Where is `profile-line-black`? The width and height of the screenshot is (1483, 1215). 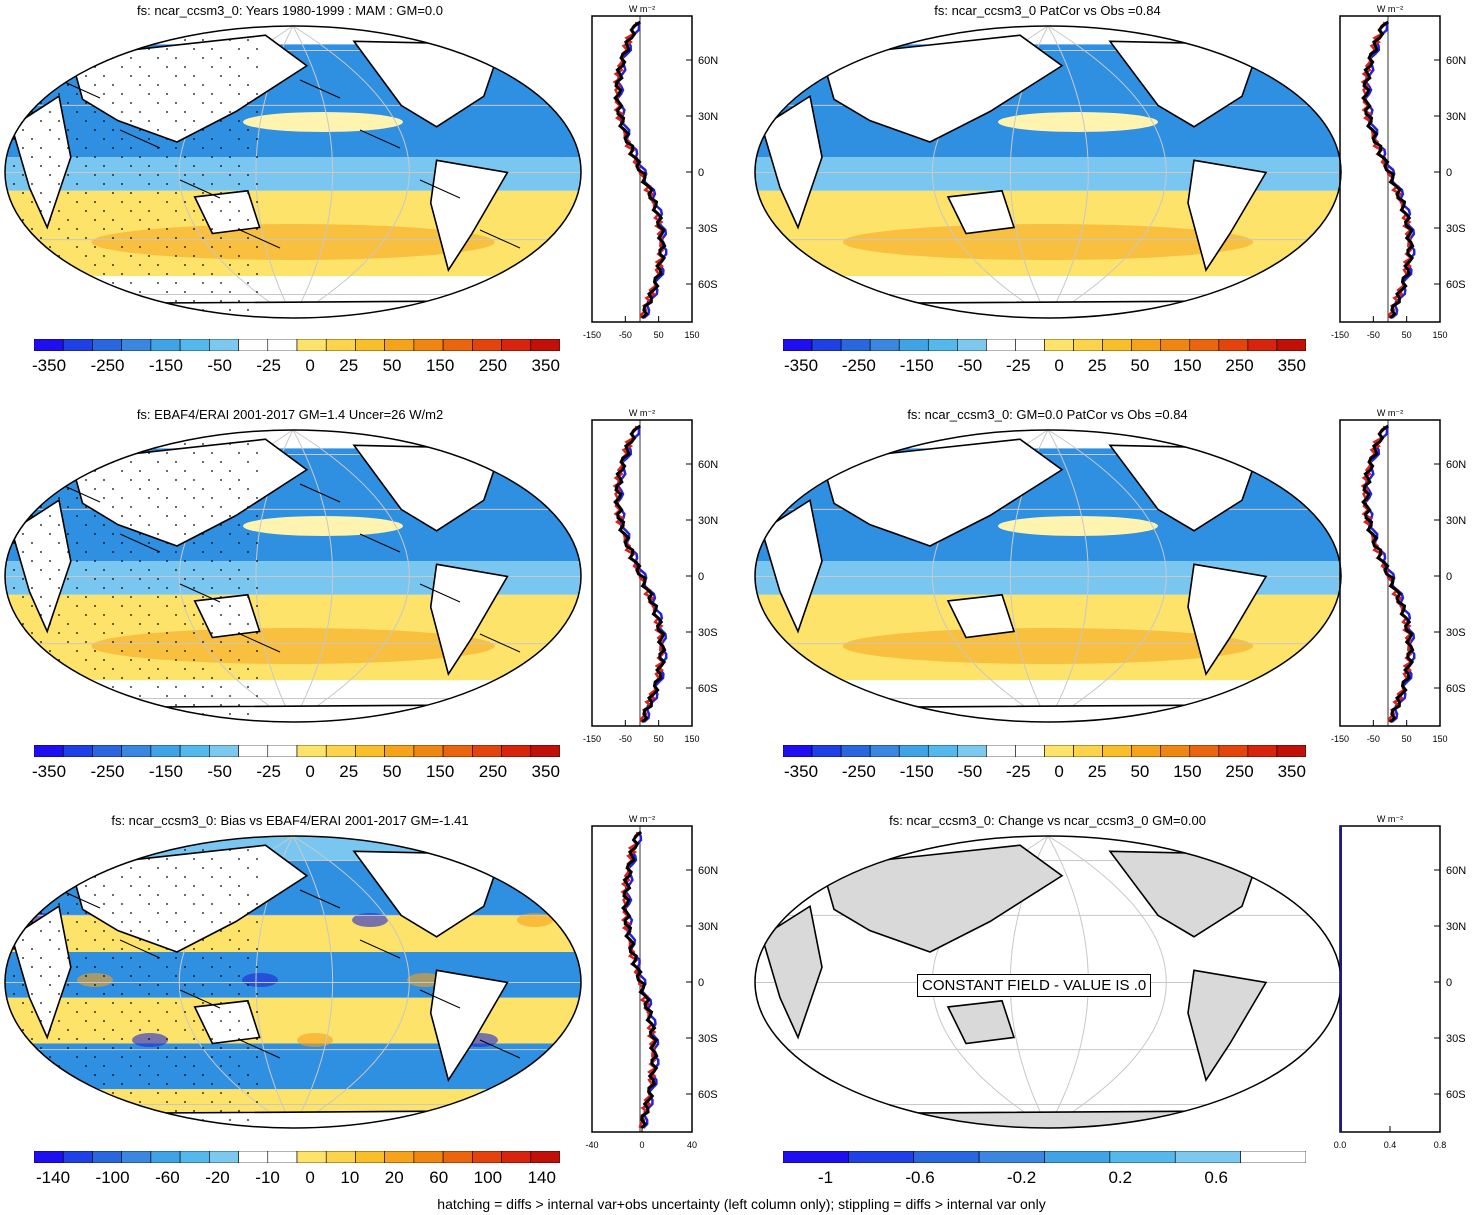
profile-line-black is located at coordinates (1388, 574).